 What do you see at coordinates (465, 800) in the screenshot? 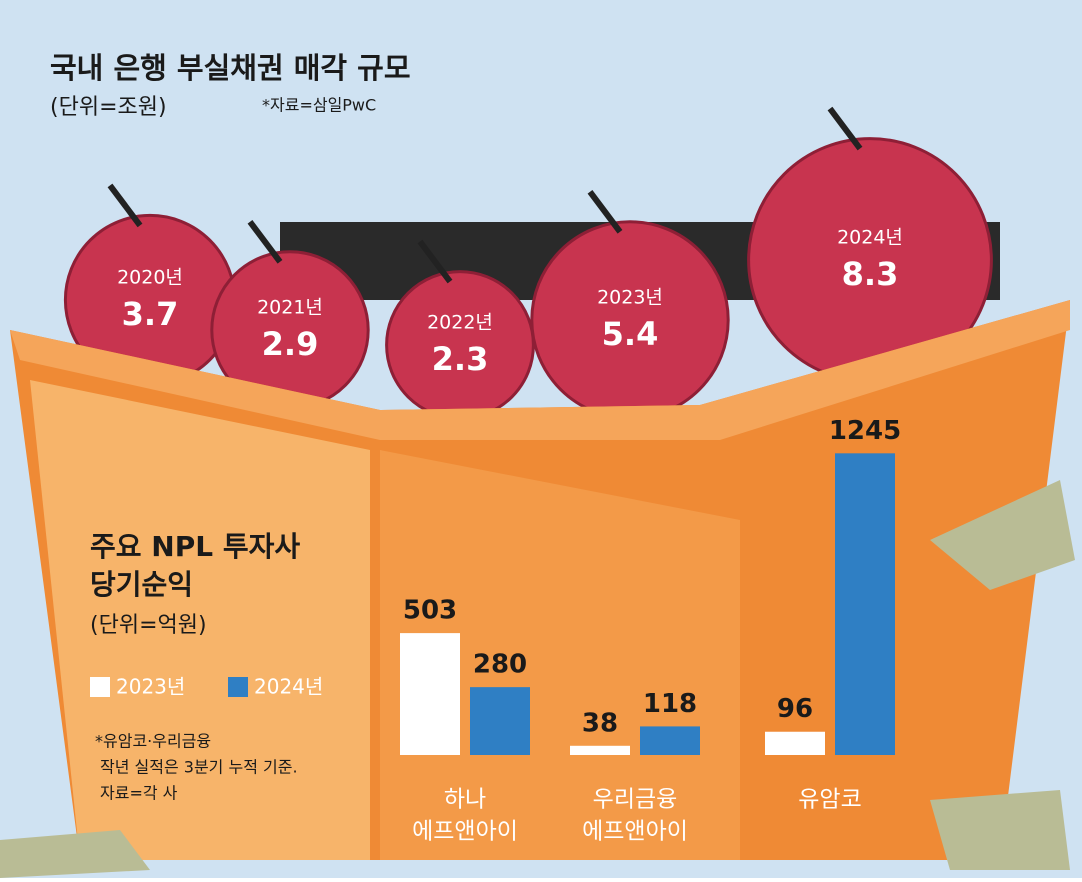
I see `x-tick-label: 하나` at bounding box center [465, 800].